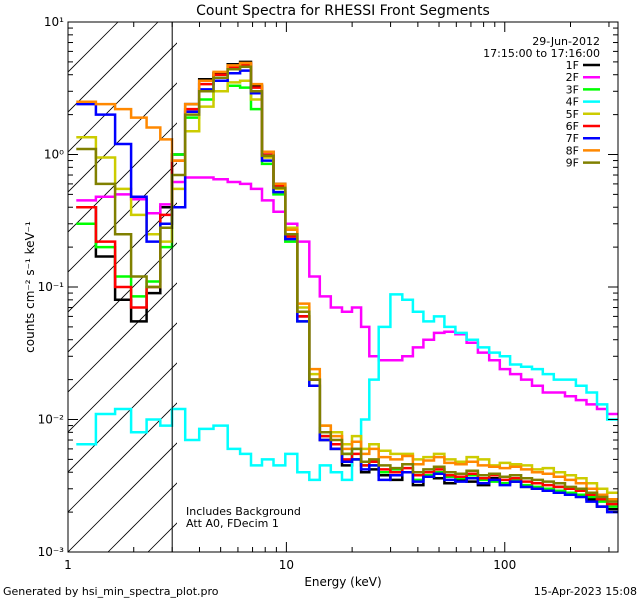 This screenshot has height=604, width=640. What do you see at coordinates (585, 591) in the screenshot?
I see `footer-timestamp: 15-Apr-2023 15:08` at bounding box center [585, 591].